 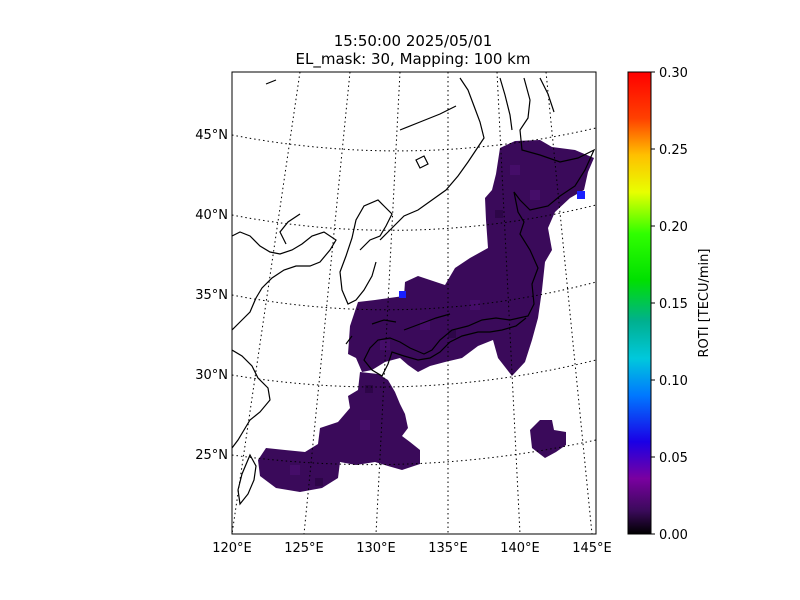 What do you see at coordinates (639, 303) in the screenshot?
I see `colorbar-gradient` at bounding box center [639, 303].